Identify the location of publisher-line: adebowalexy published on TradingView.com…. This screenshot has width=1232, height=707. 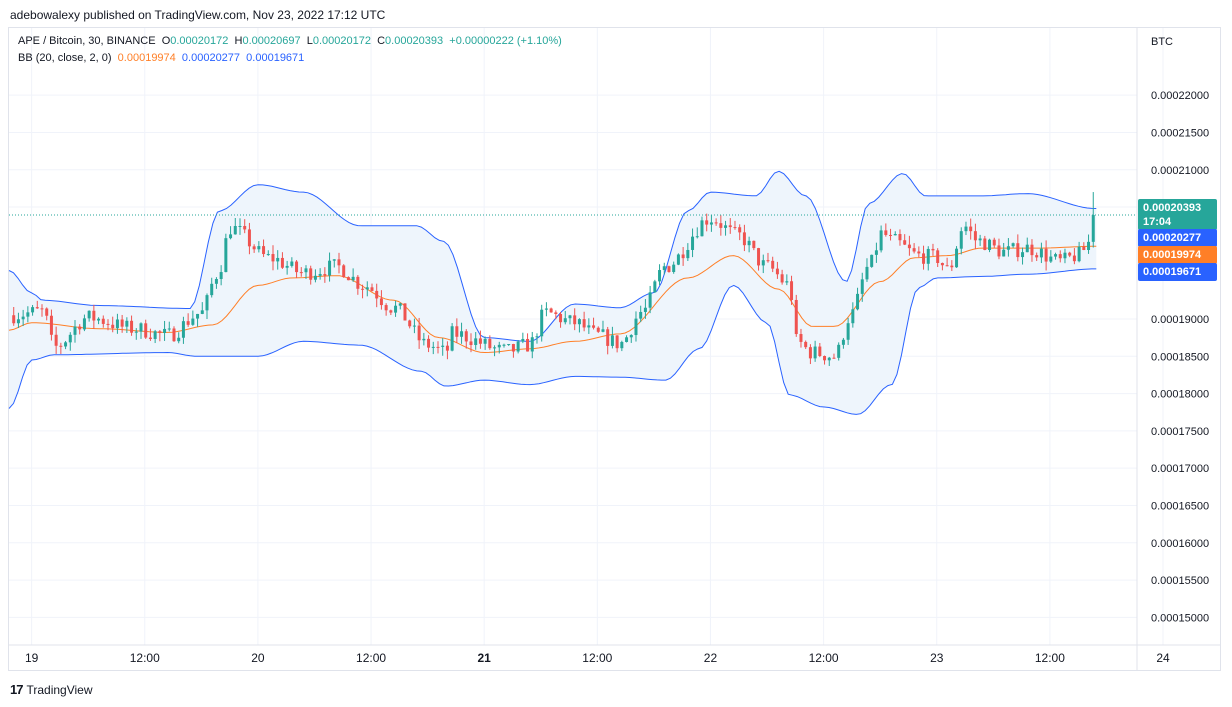
(198, 15).